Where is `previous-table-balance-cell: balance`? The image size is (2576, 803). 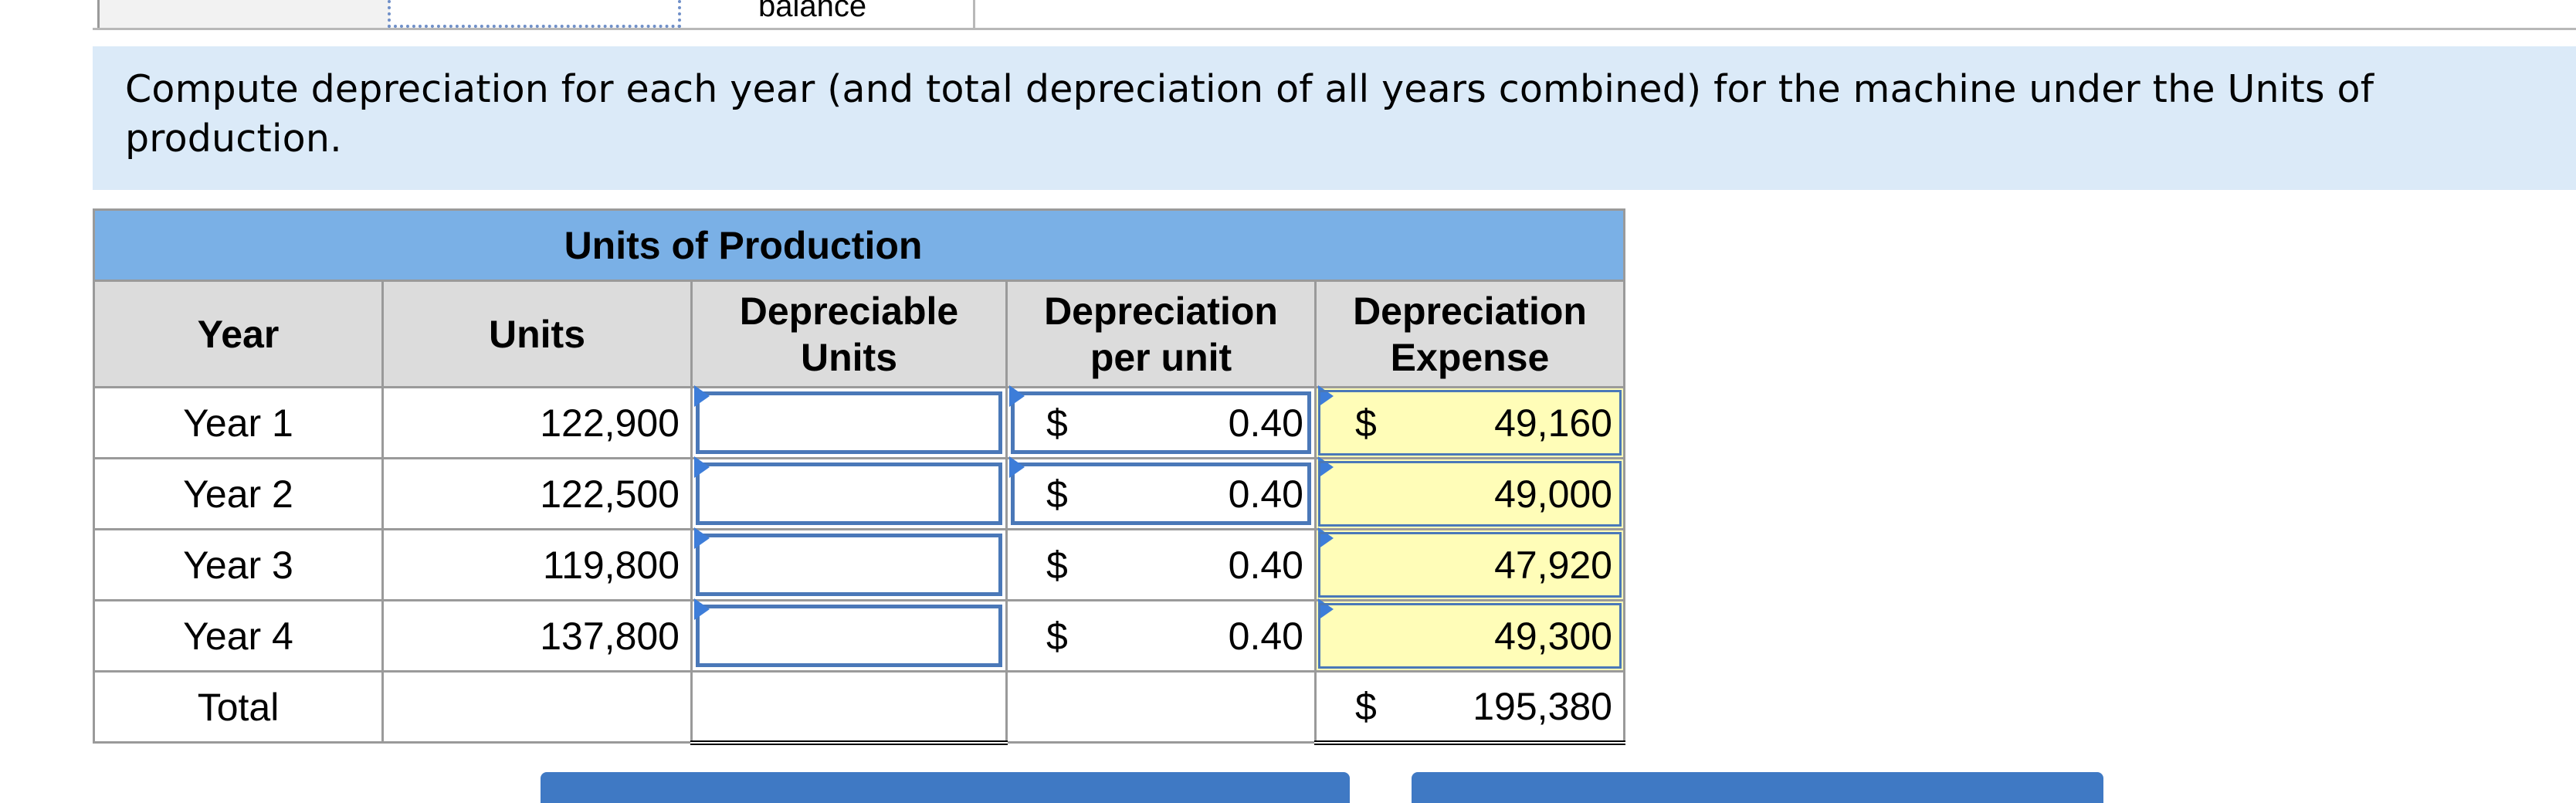
previous-table-balance-cell: balance is located at coordinates (828, 14).